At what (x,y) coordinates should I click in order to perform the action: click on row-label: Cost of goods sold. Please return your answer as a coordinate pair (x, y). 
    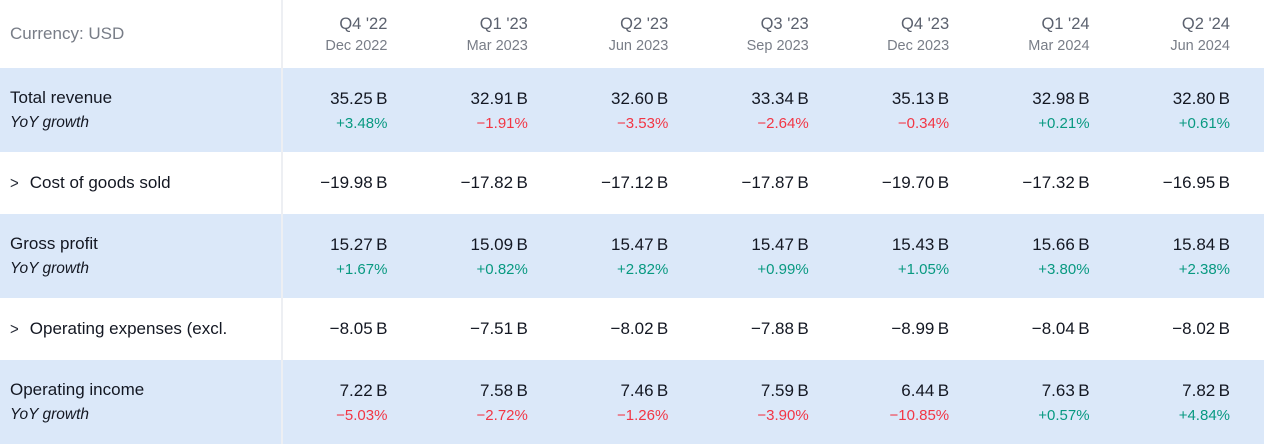
    Looking at the image, I should click on (100, 182).